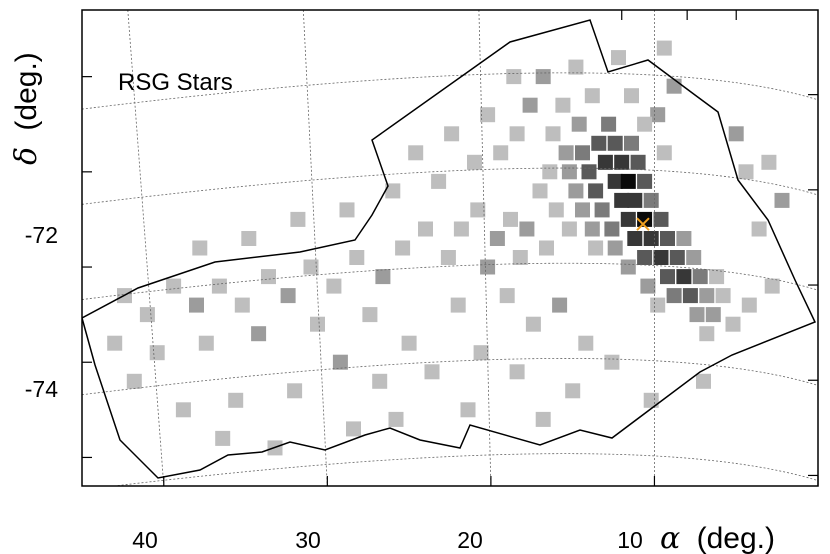 Image resolution: width=830 pixels, height=554 pixels. I want to click on center-marker, so click(643, 224).